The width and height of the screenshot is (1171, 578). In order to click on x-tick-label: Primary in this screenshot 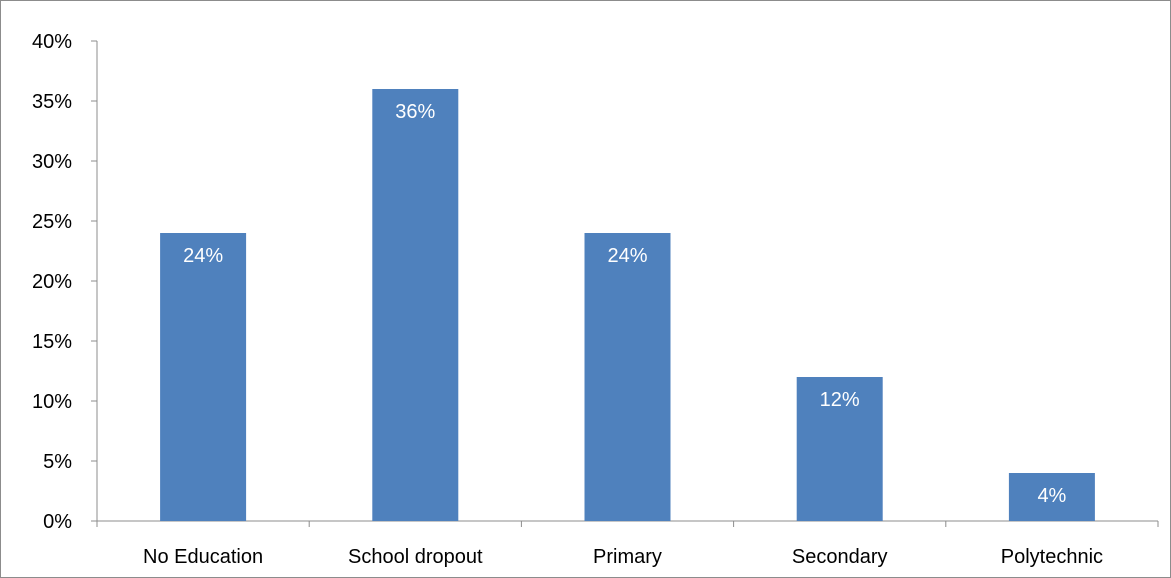, I will do `click(627, 557)`.